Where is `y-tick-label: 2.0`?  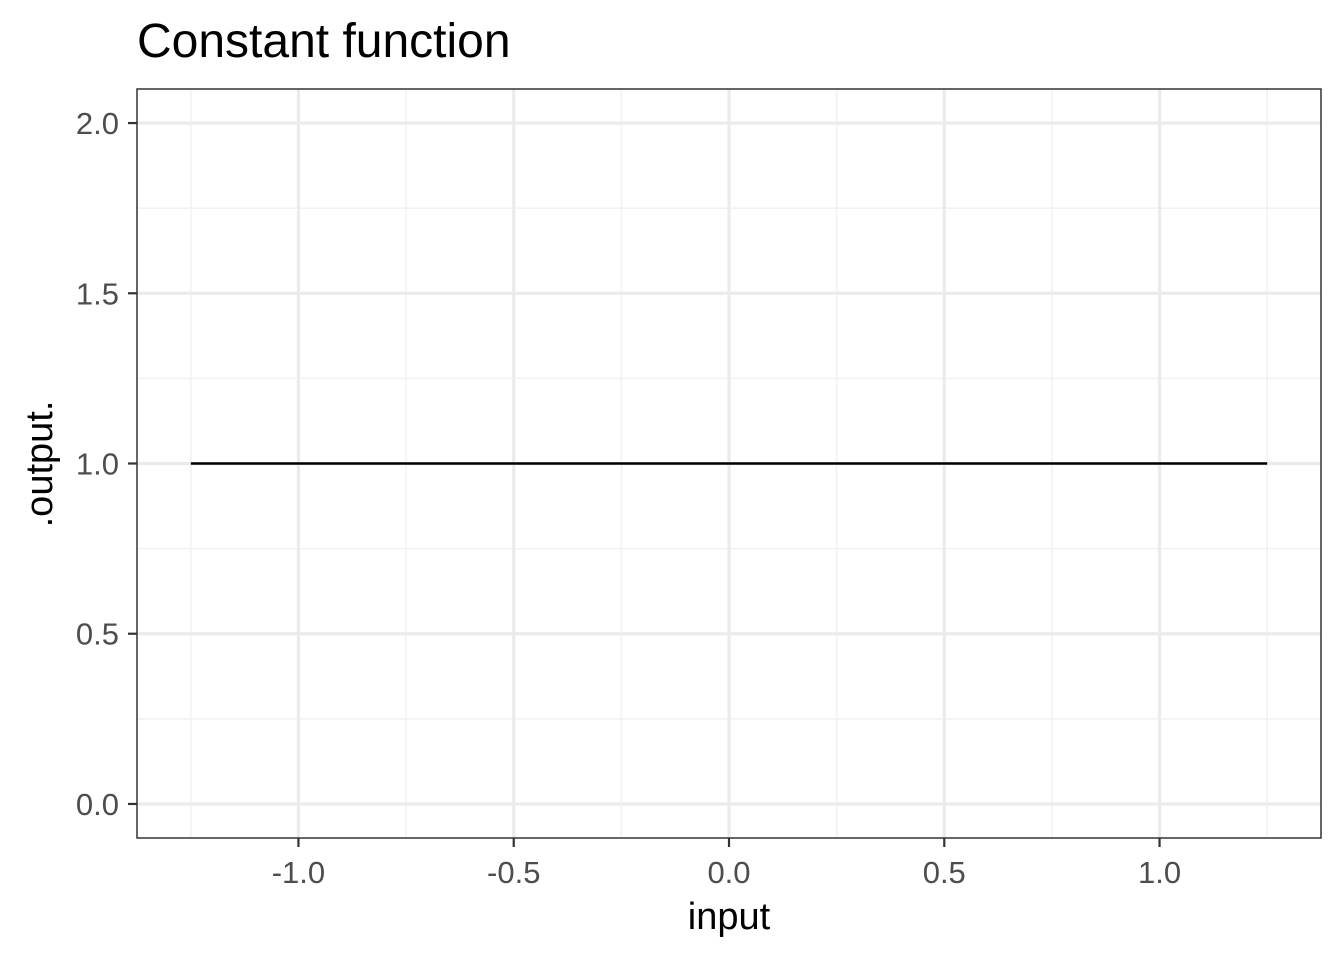
y-tick-label: 2.0 is located at coordinates (97, 123).